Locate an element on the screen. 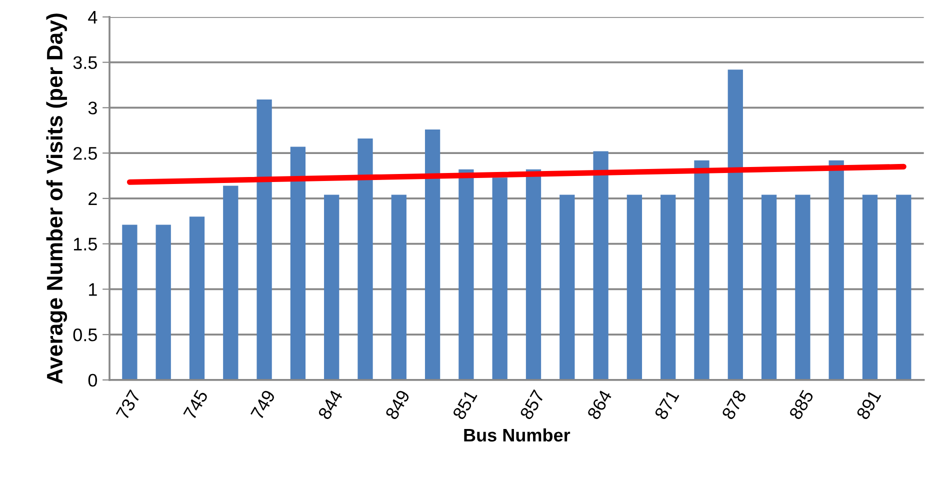 The height and width of the screenshot is (484, 936). y-tick-label: 3.5 is located at coordinates (85, 63).